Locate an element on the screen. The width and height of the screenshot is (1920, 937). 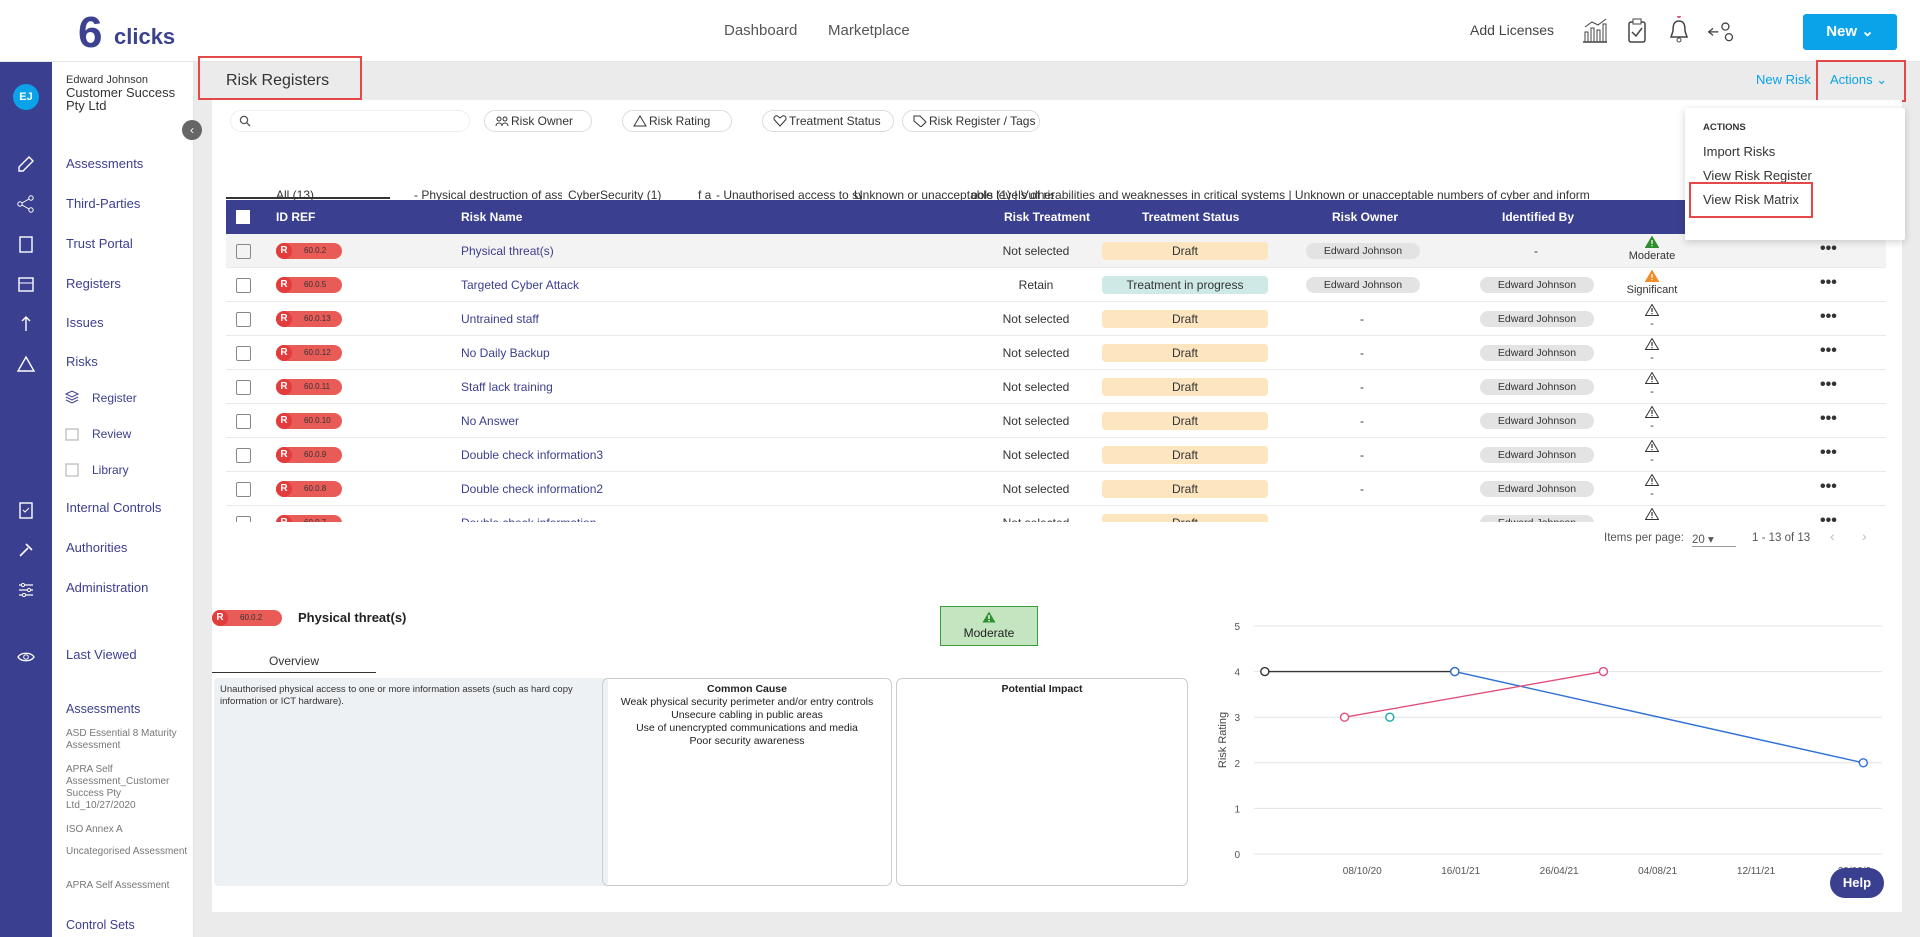
sidebar-item-assessments: Assessments is located at coordinates (105, 163).